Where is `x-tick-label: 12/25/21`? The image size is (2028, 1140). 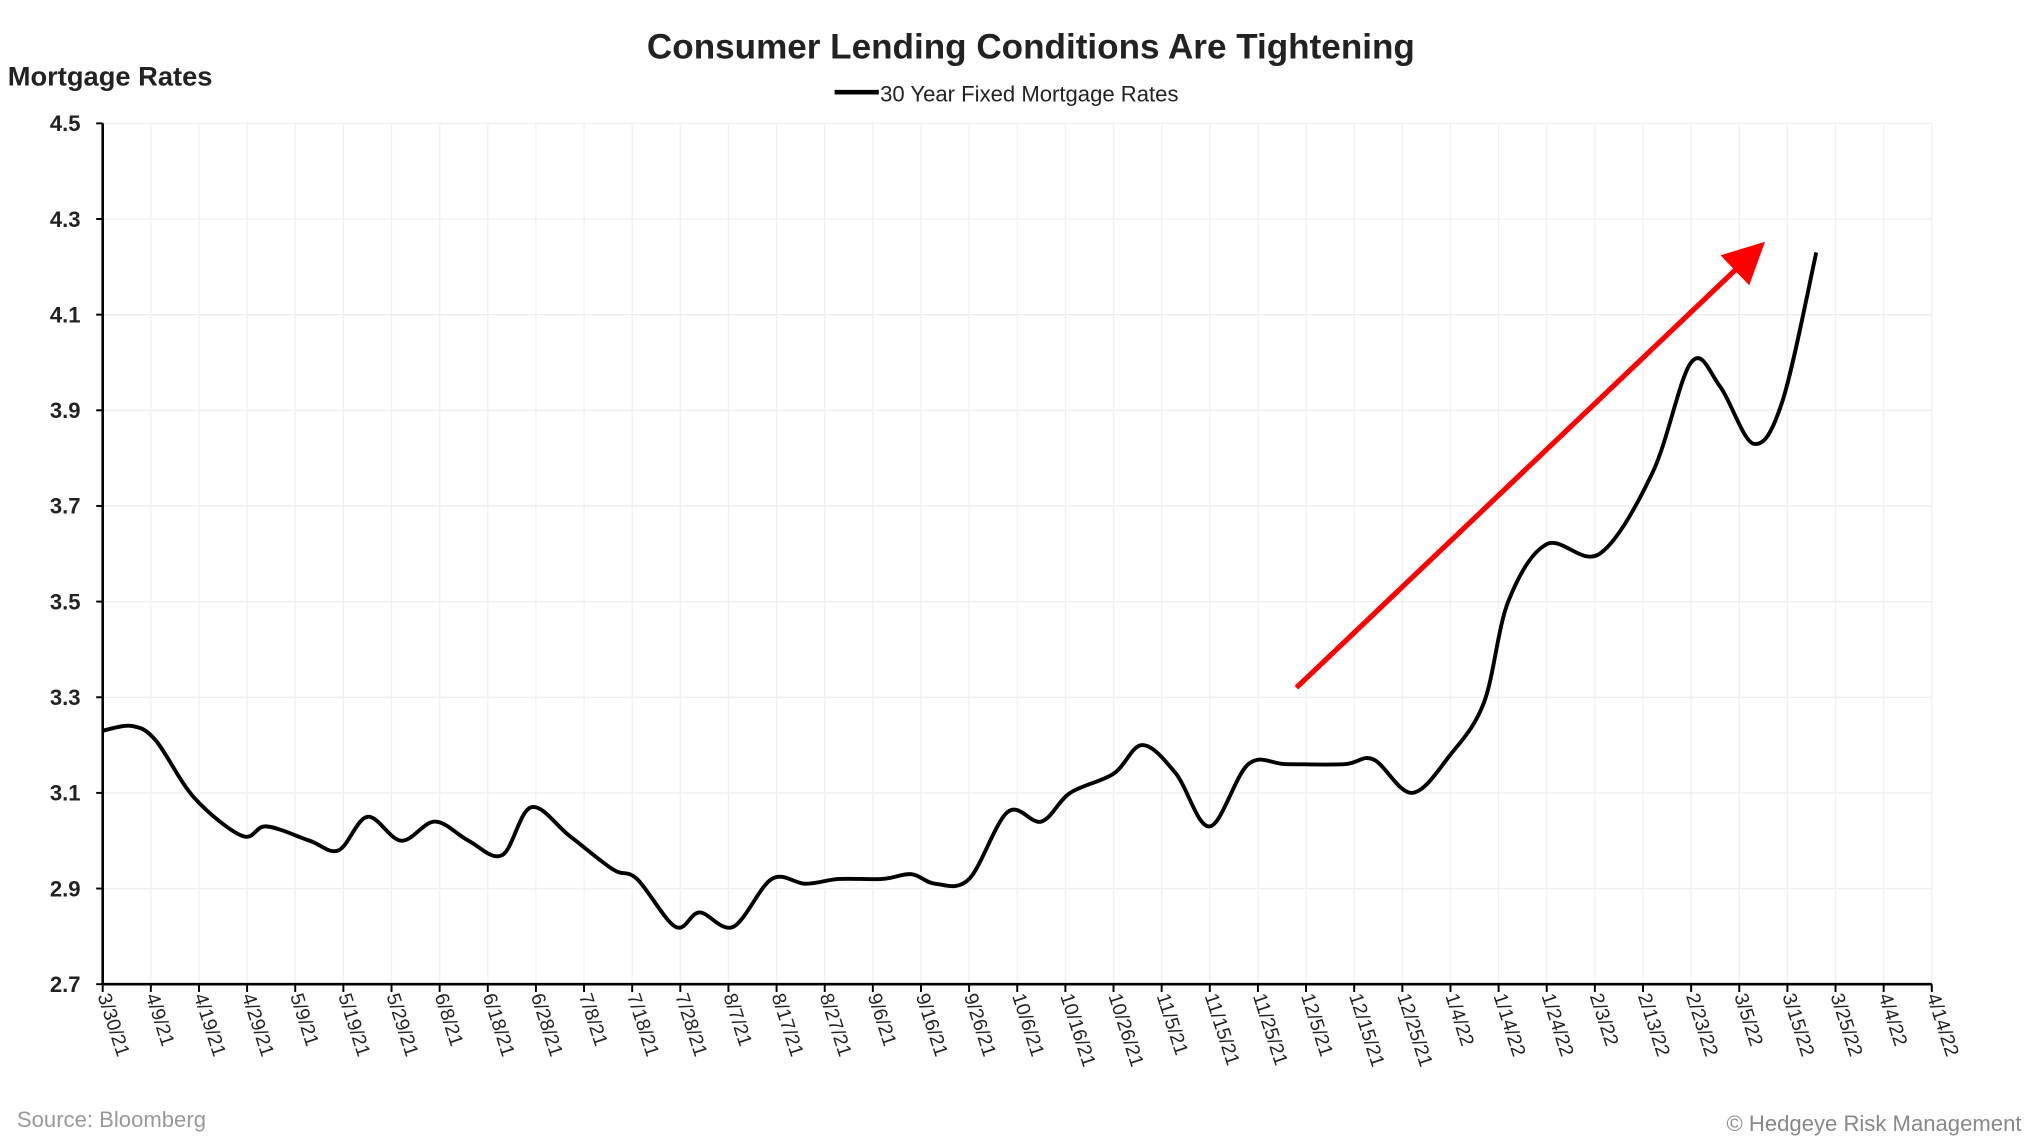
x-tick-label: 12/25/21 is located at coordinates (1414, 1030).